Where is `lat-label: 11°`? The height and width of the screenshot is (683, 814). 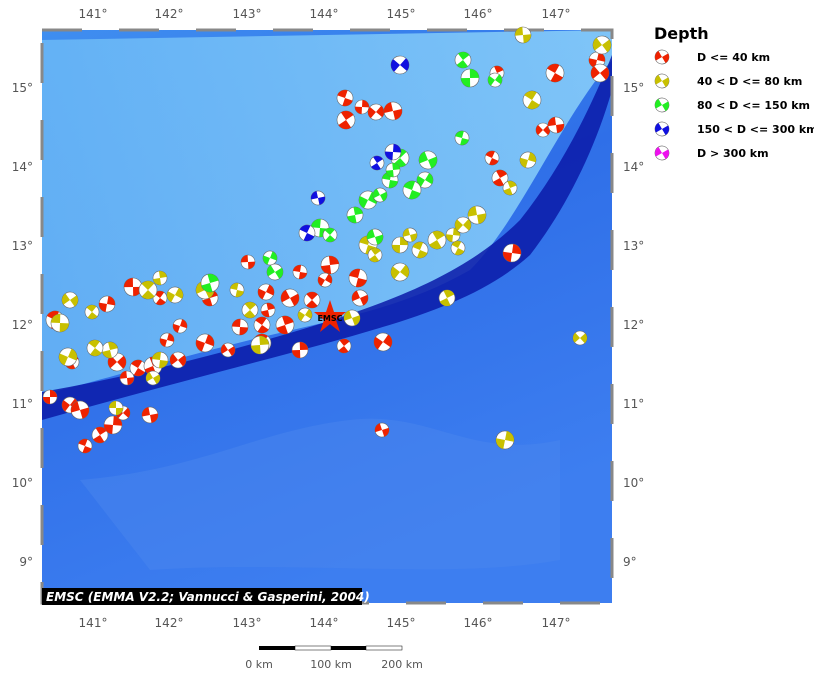 lat-label: 11° is located at coordinates (633, 404).